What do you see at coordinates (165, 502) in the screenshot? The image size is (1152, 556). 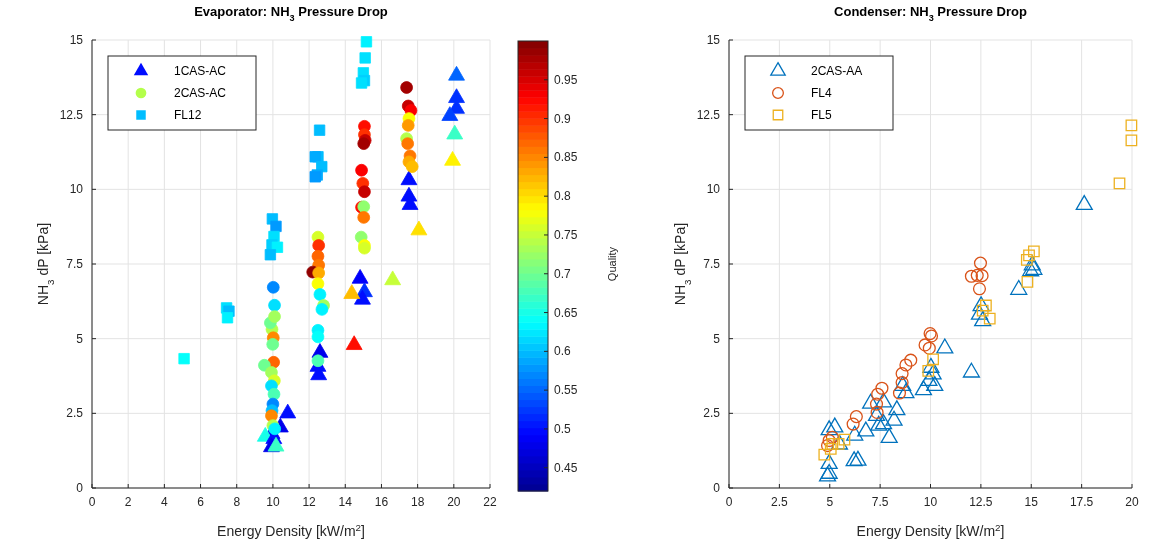 I see `x-tick-label: 4` at bounding box center [165, 502].